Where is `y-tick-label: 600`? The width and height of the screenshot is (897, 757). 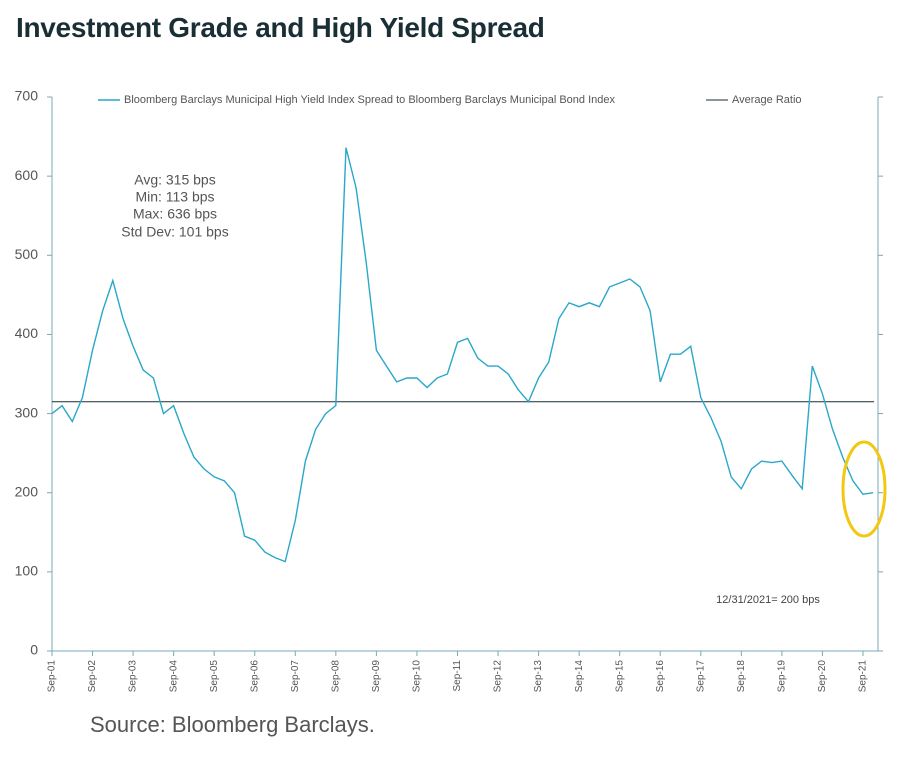
y-tick-label: 600 is located at coordinates (27, 175).